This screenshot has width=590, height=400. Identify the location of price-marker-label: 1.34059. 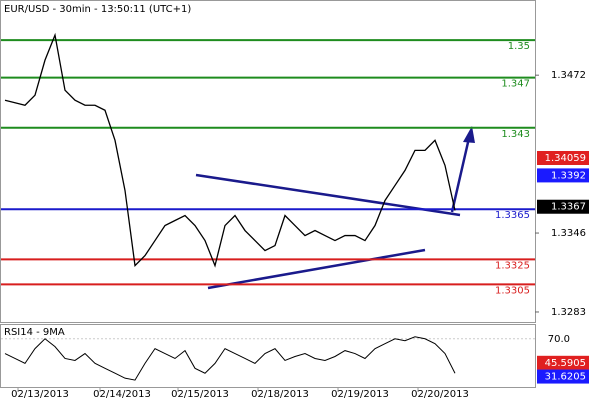
(565, 158).